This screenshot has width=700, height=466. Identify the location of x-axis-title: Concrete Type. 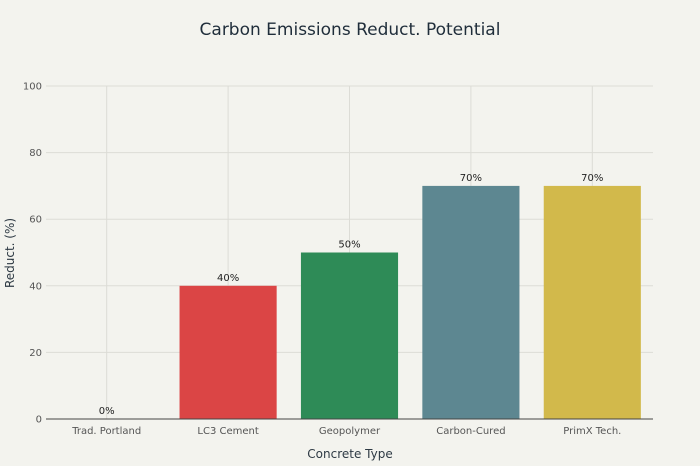
(349, 454).